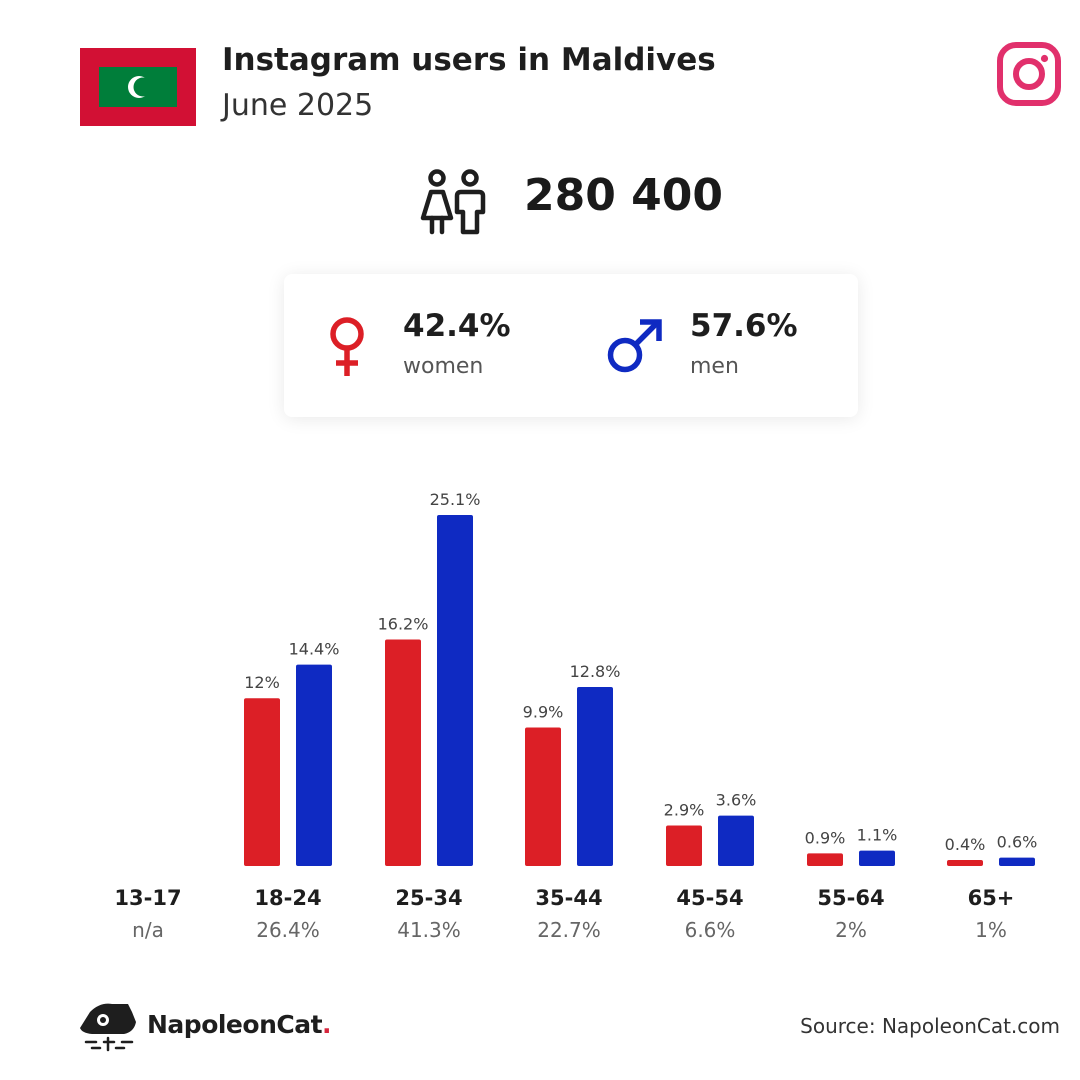 The height and width of the screenshot is (1080, 1080). Describe the element at coordinates (736, 800) in the screenshot. I see `data-label-men-45-54: 3.6%` at that location.